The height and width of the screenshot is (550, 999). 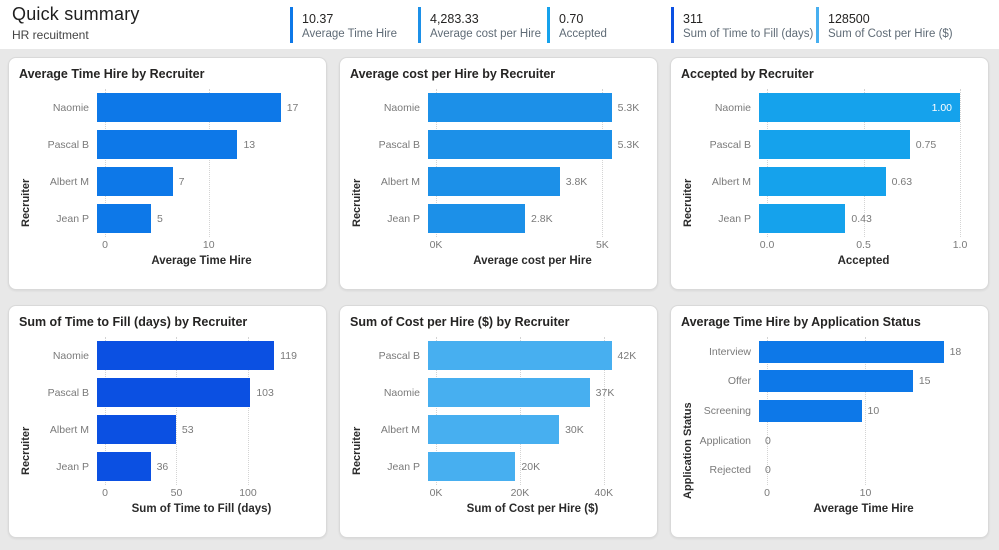 I want to click on kpi-card-sum-cost-per-hire: 128500 Sum of Cost per Hire ($), so click(x=901, y=25).